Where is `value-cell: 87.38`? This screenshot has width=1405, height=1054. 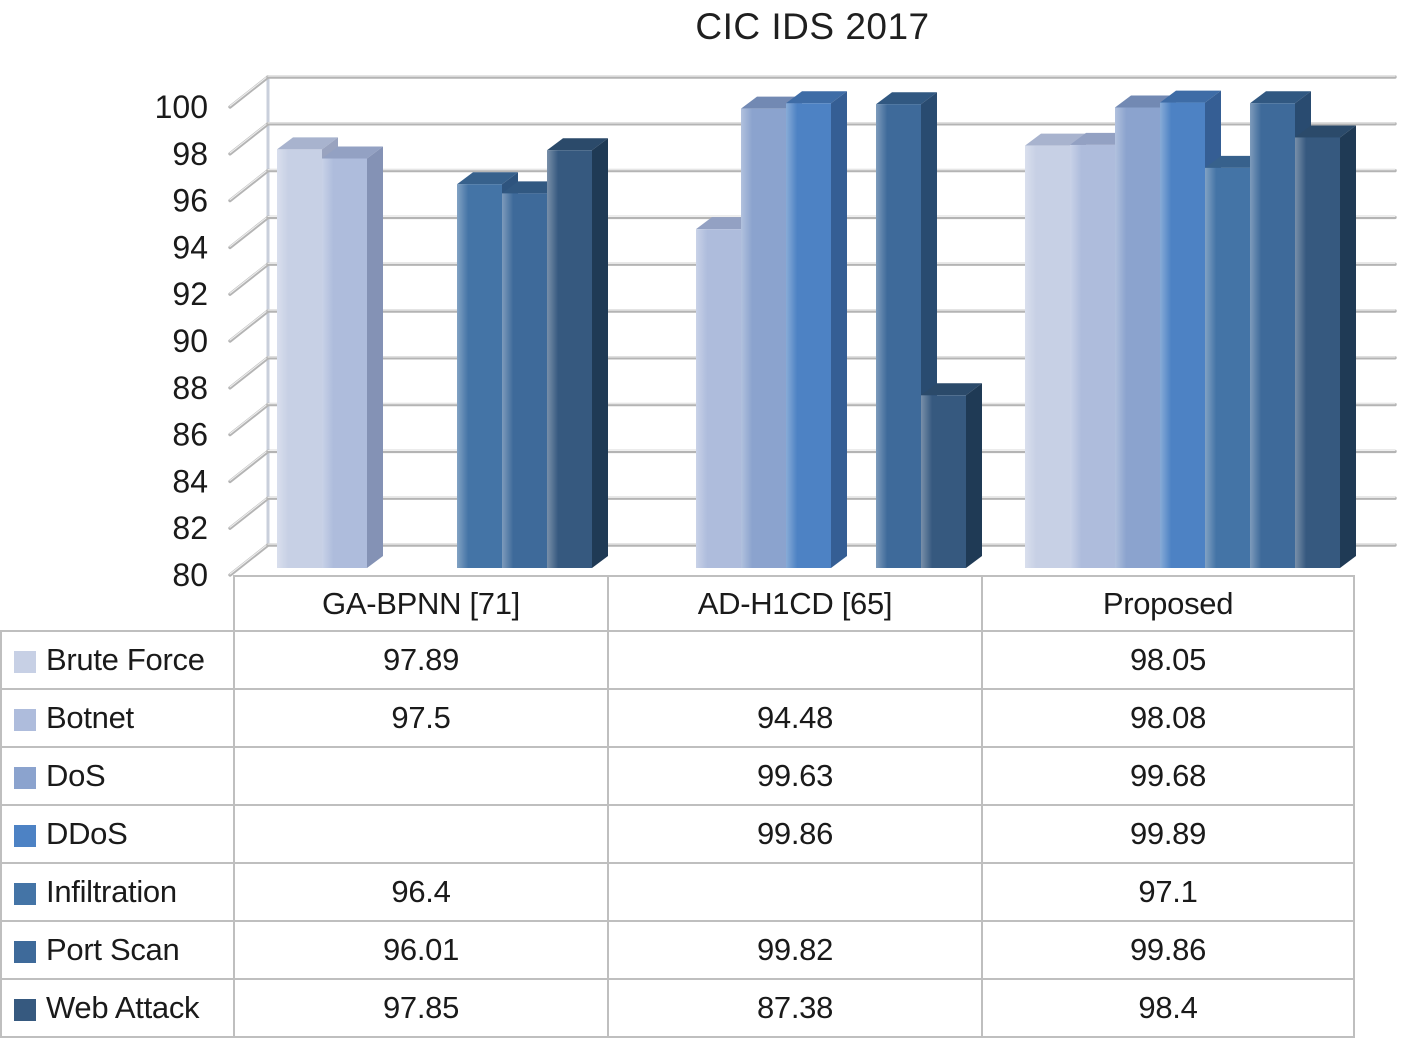
value-cell: 87.38 is located at coordinates (795, 1008).